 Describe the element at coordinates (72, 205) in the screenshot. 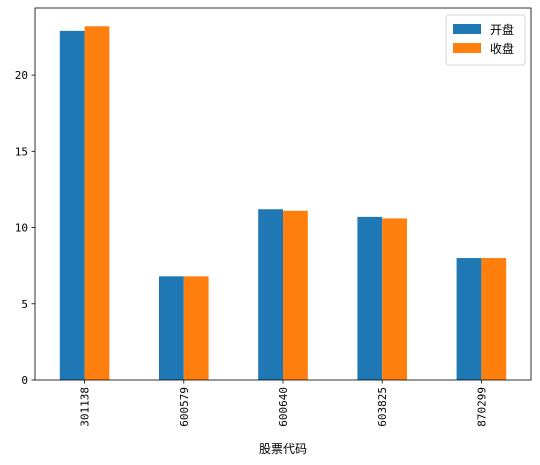

I see `bar-开盘-301138` at that location.